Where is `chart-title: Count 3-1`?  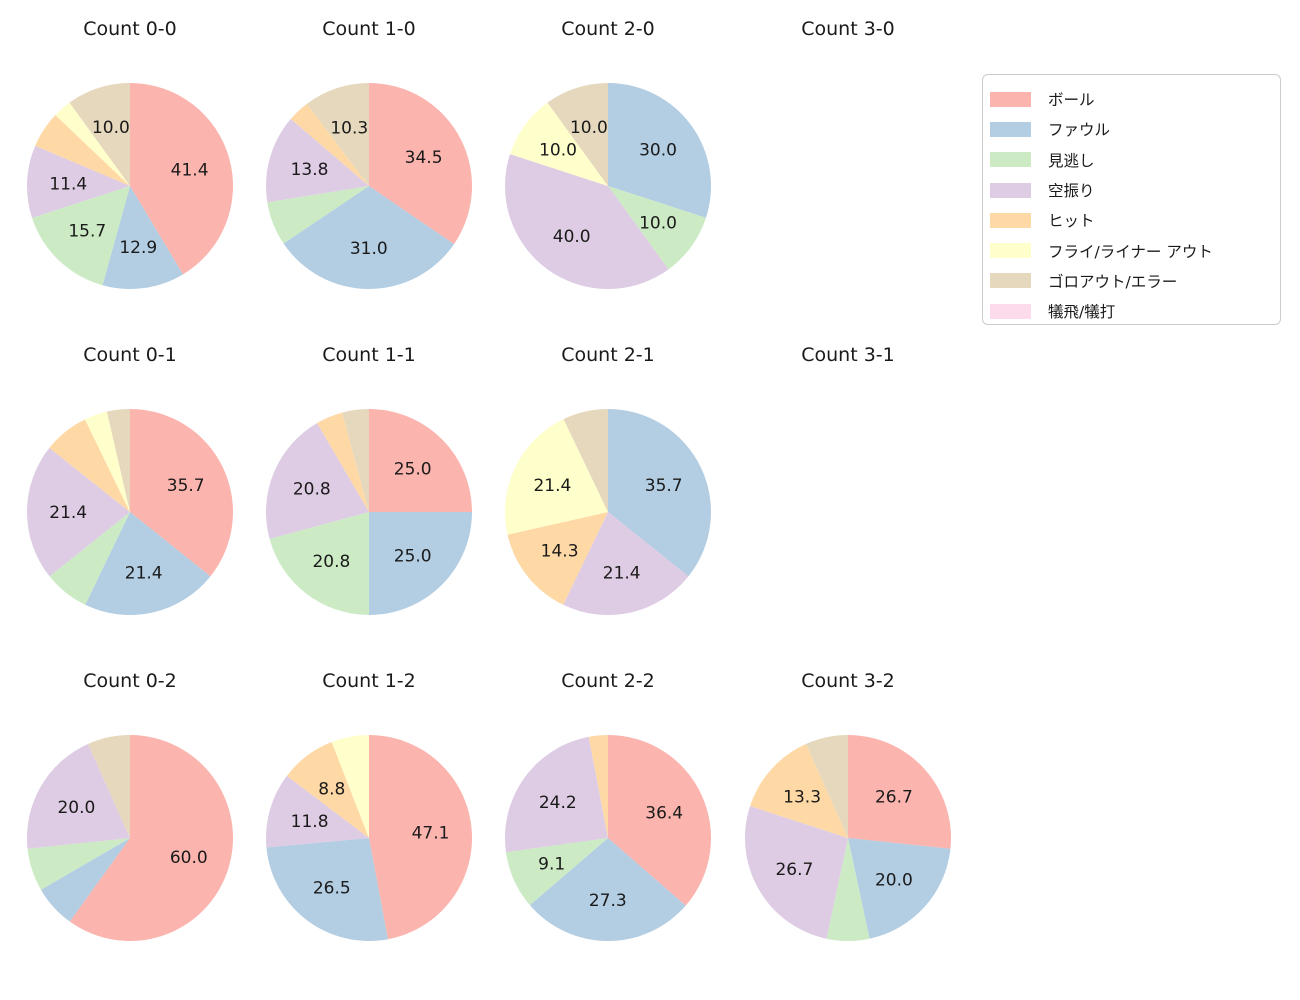
chart-title: Count 3-1 is located at coordinates (848, 355).